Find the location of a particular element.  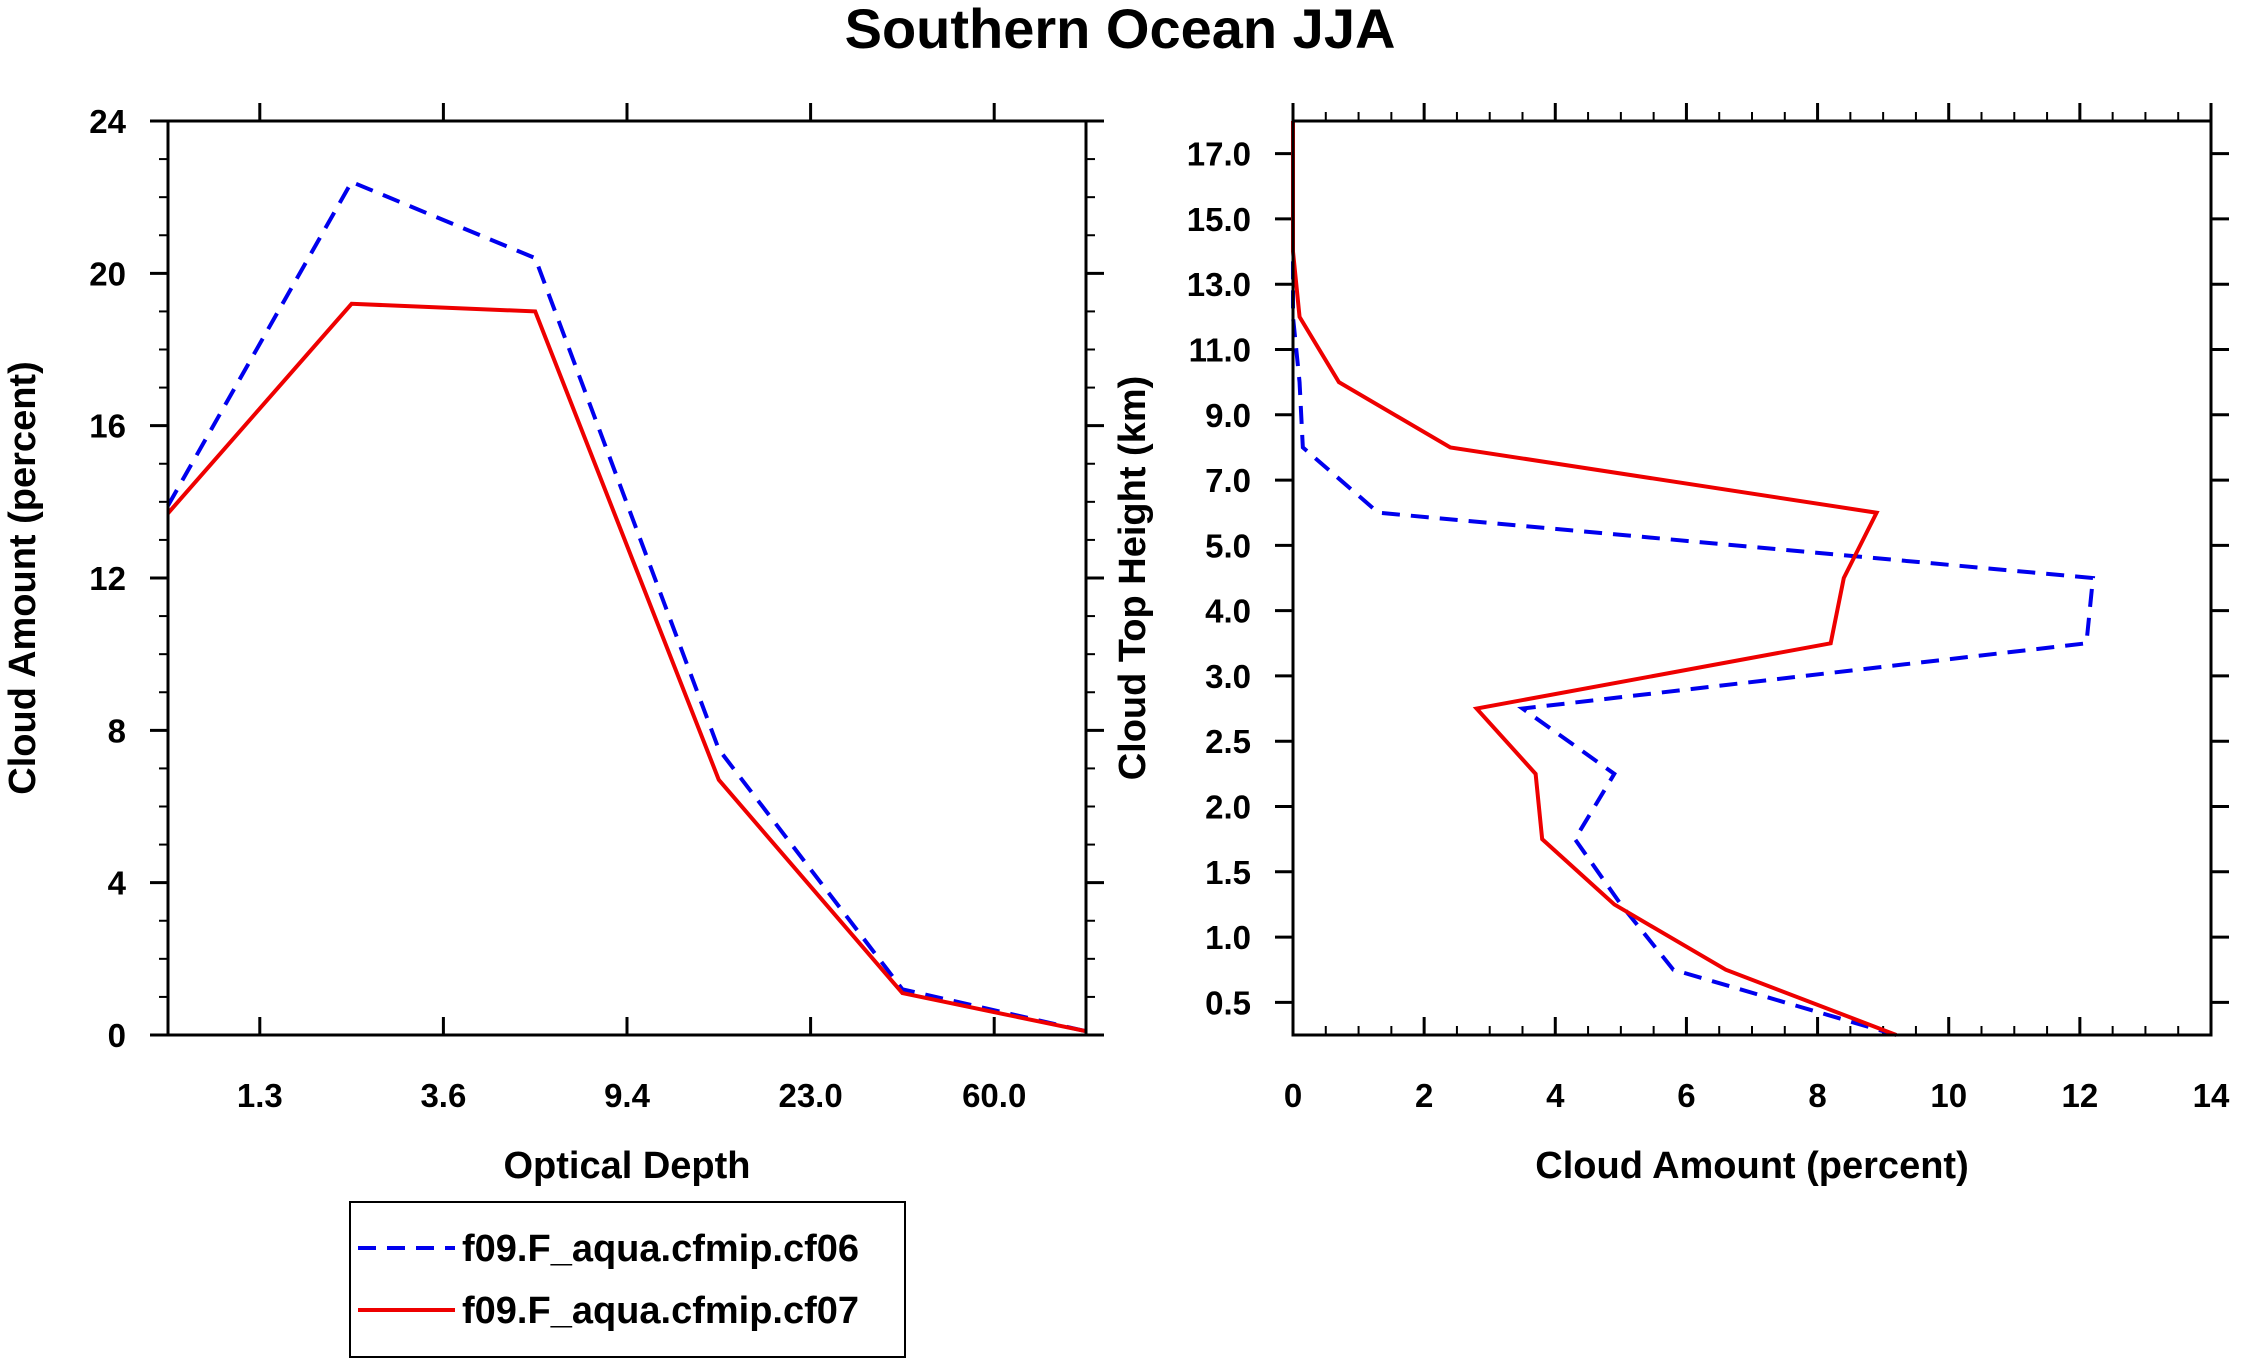

right-y-axis-label: Cloud Top Height (km) is located at coordinates (1133, 578).